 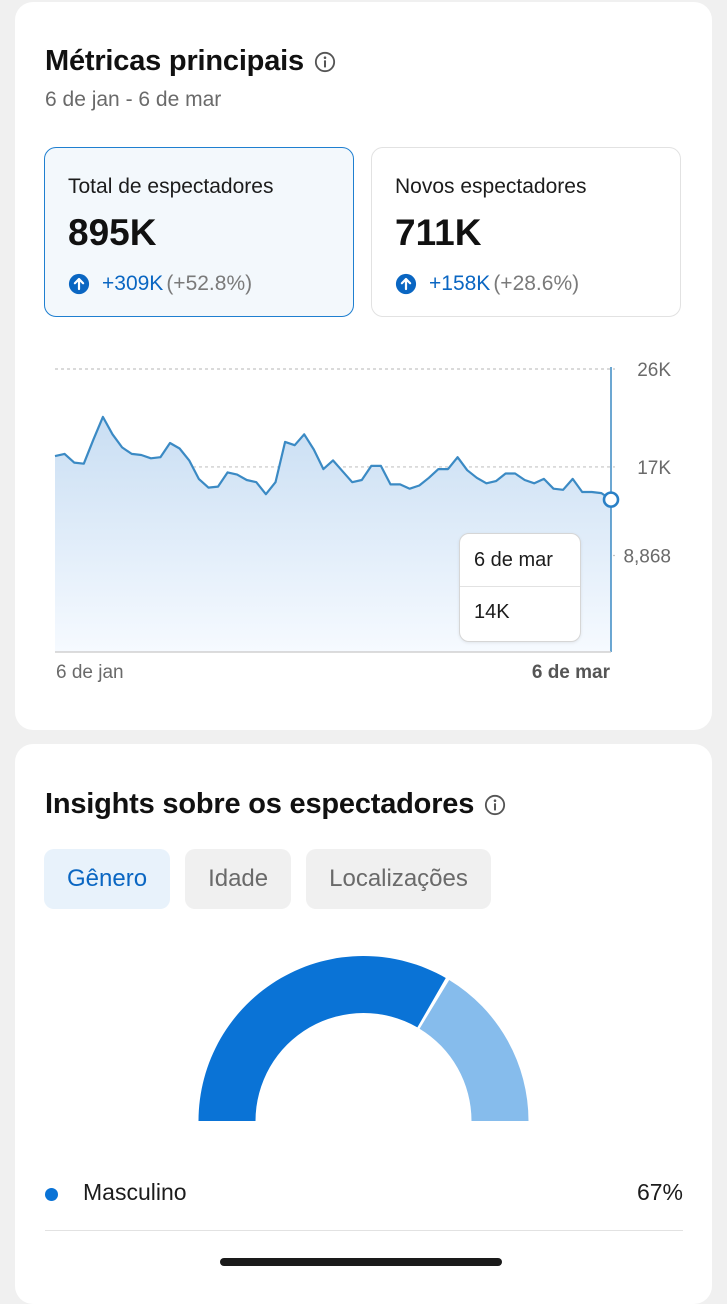 I want to click on y-tick-label: 26K, so click(x=654, y=370).